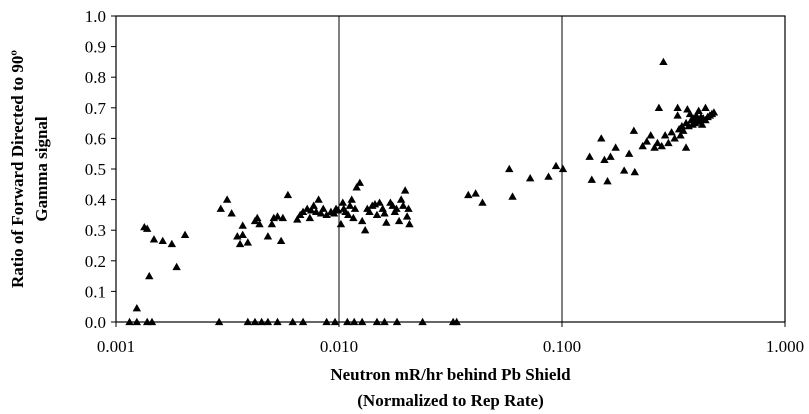 The width and height of the screenshot is (809, 414). What do you see at coordinates (96, 108) in the screenshot?
I see `y-tick-label: 0.7` at bounding box center [96, 108].